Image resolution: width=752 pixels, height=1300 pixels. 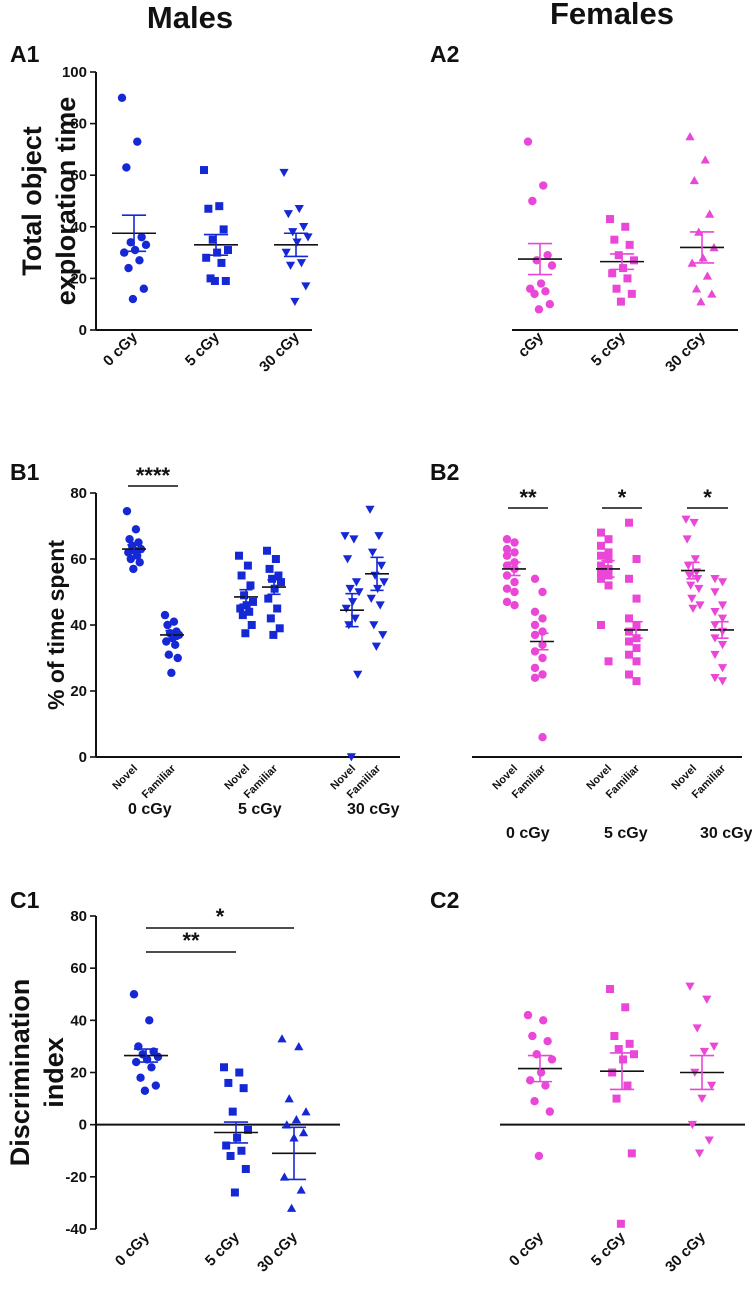 I want to click on y-tick-label-c1-4: 40, so click(x=78, y=1020).